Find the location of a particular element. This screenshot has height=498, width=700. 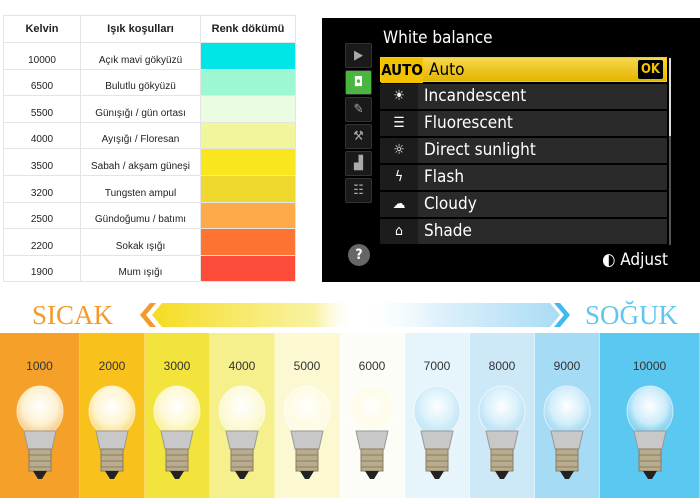

kelvin-label: 9000 is located at coordinates (567, 366).